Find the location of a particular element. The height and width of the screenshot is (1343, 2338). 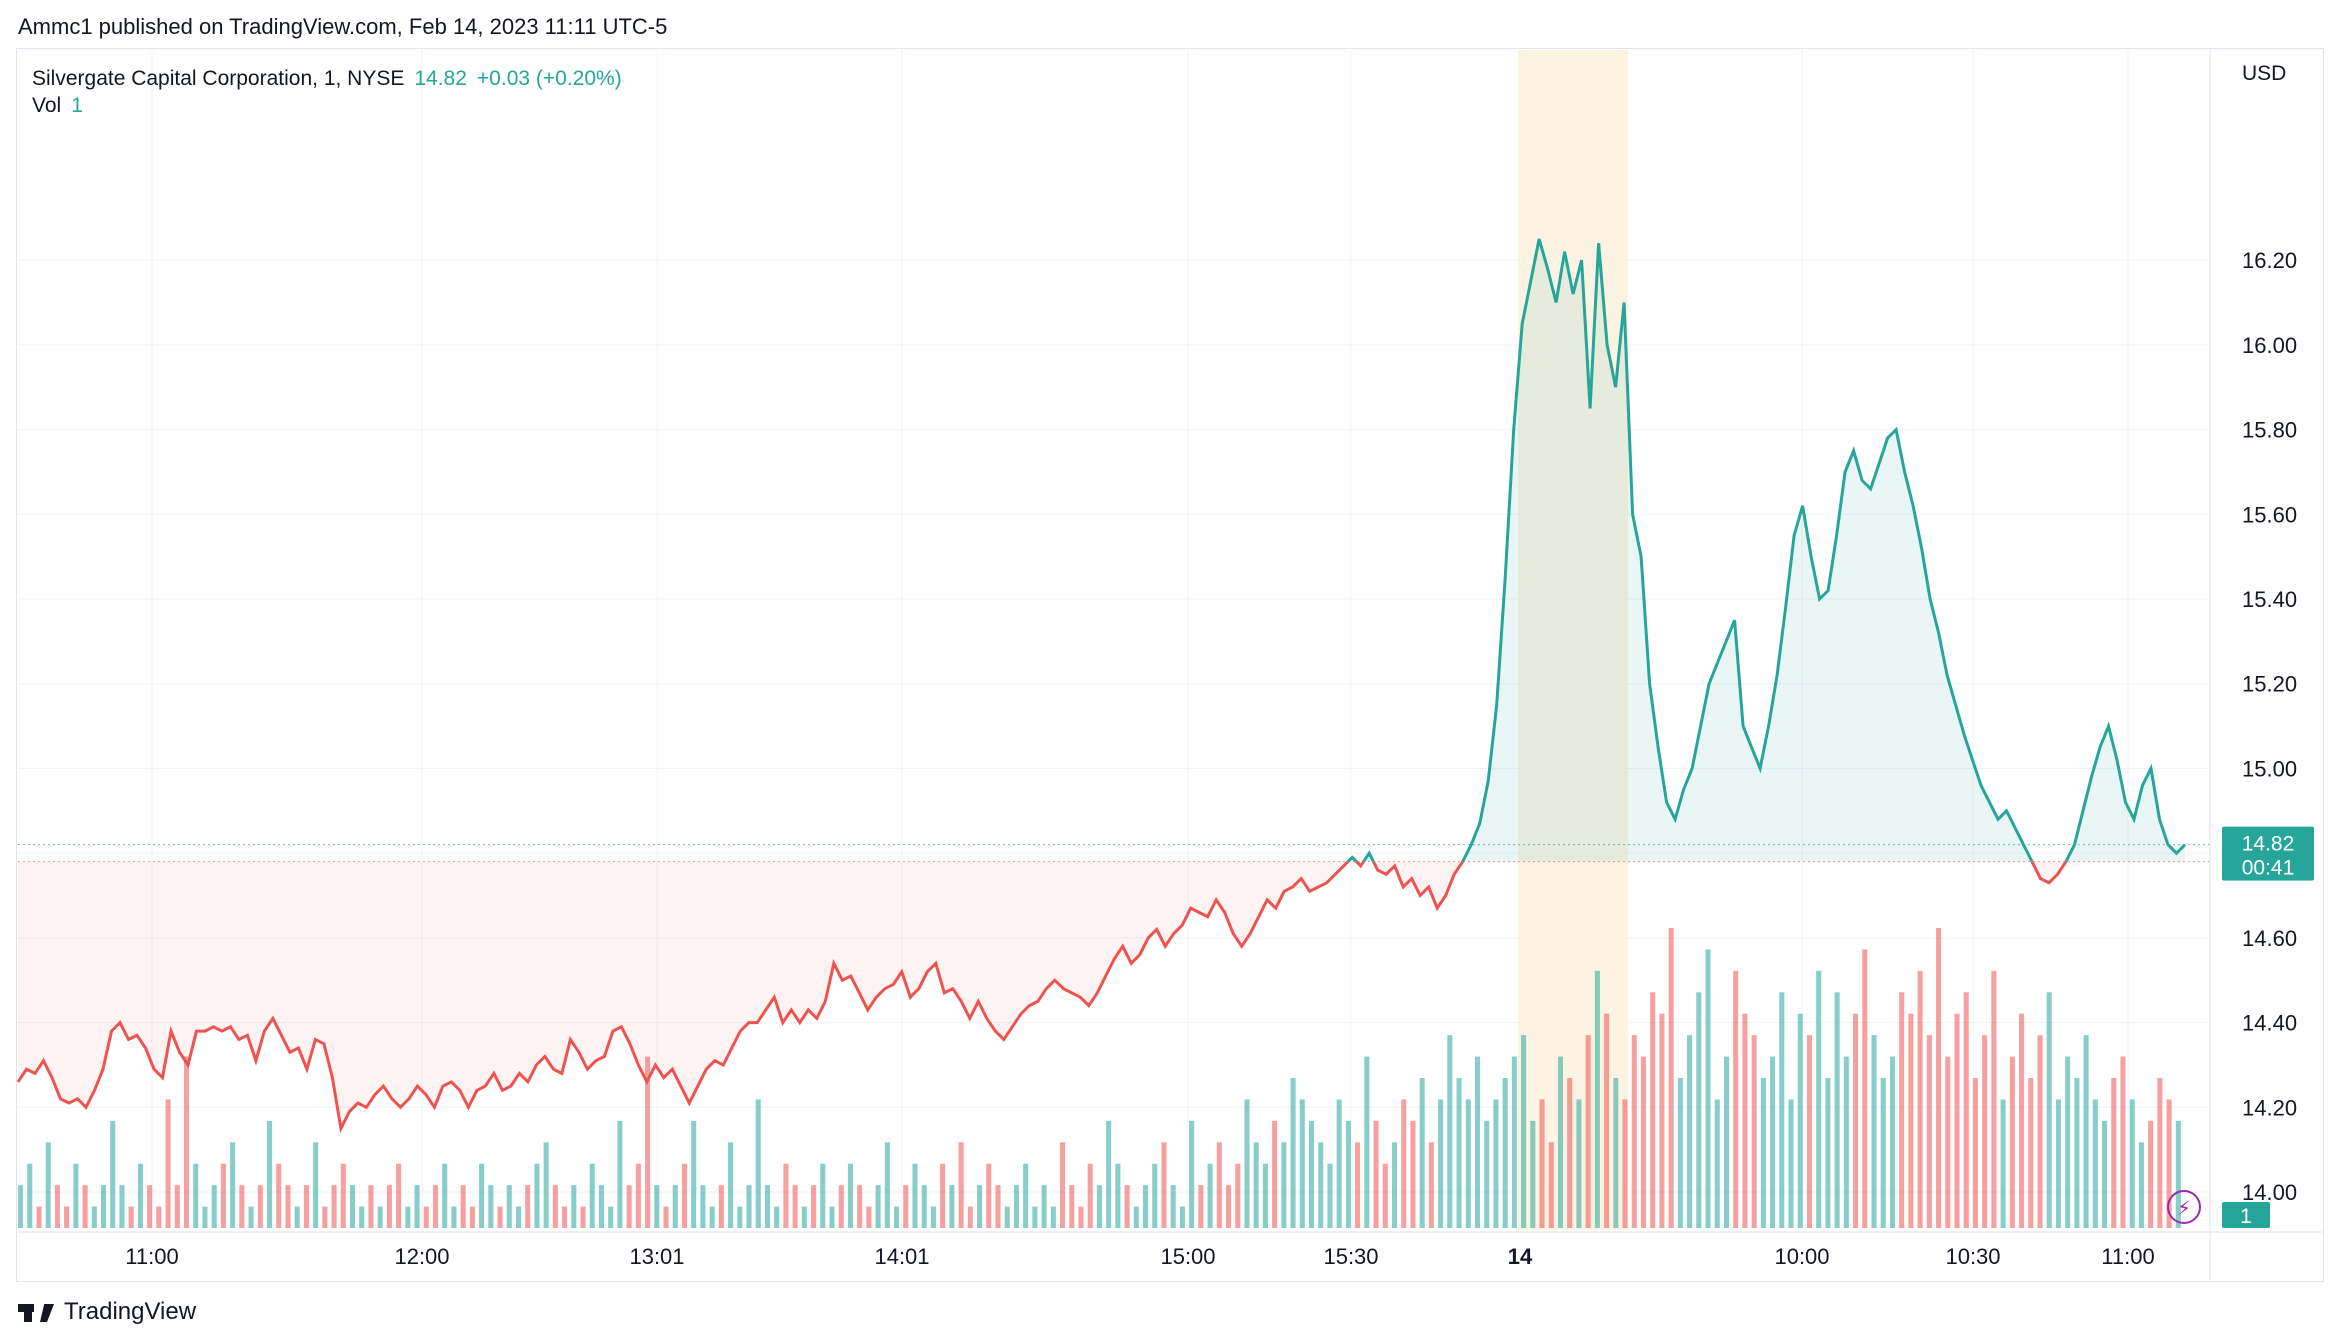

lightning-icon: ⚡ is located at coordinates (2184, 1207).